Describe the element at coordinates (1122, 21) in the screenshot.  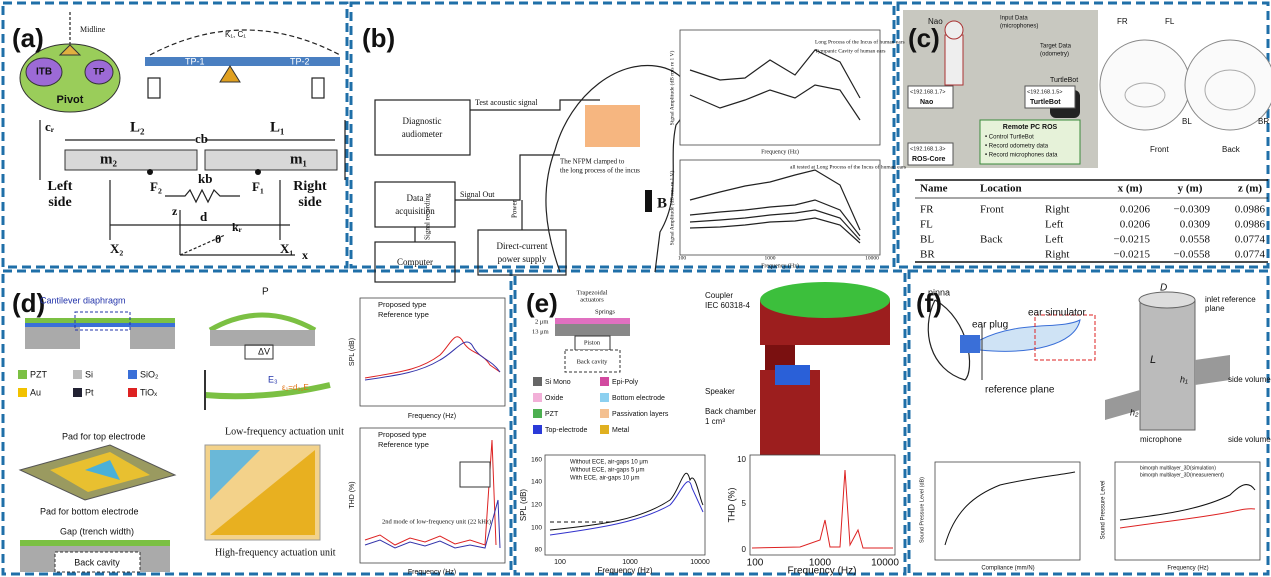
I see `figure-text: FR` at that location.